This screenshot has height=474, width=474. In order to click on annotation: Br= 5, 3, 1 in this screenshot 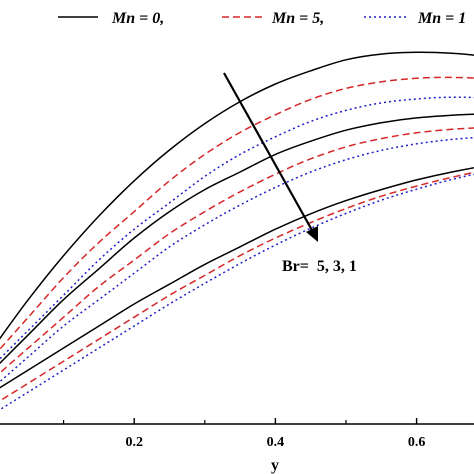, I will do `click(290, 173)`.